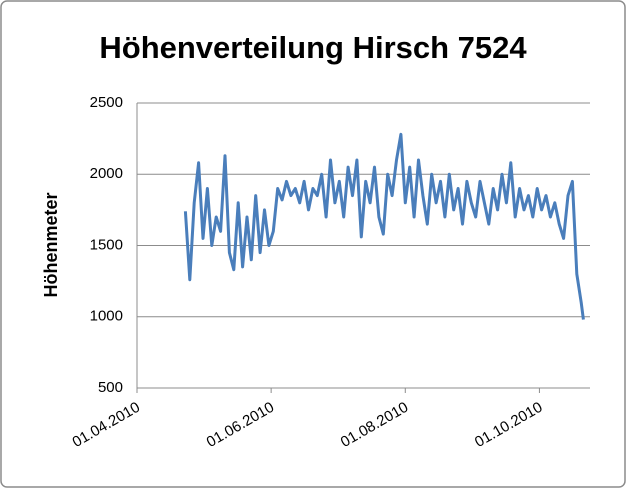  I want to click on y-axis-label: Höhenmeter, so click(51, 244).